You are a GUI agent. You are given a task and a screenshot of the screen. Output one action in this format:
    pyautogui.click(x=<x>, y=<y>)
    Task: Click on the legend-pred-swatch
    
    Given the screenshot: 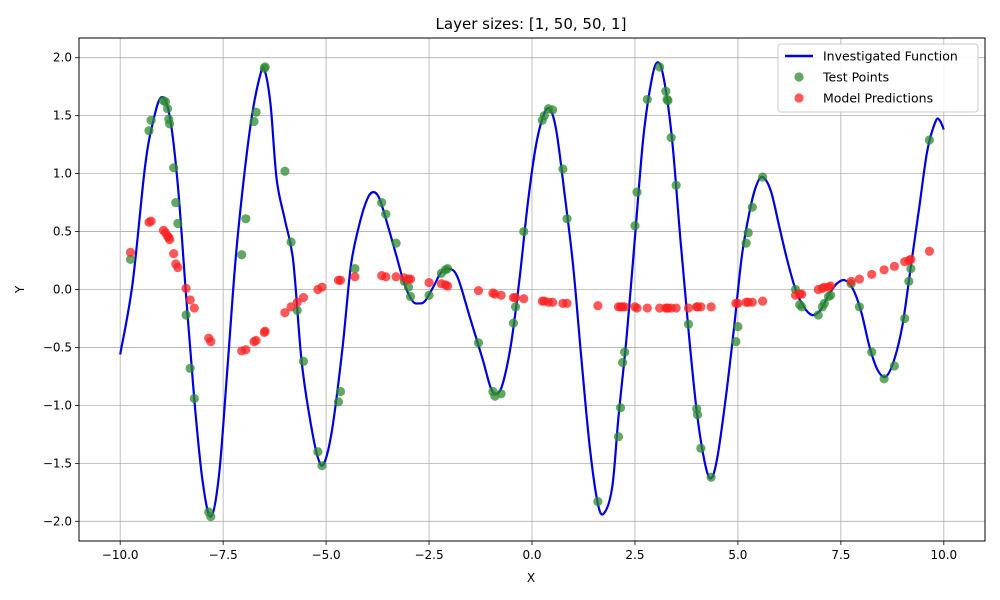 What is the action you would take?
    pyautogui.click(x=799, y=98)
    